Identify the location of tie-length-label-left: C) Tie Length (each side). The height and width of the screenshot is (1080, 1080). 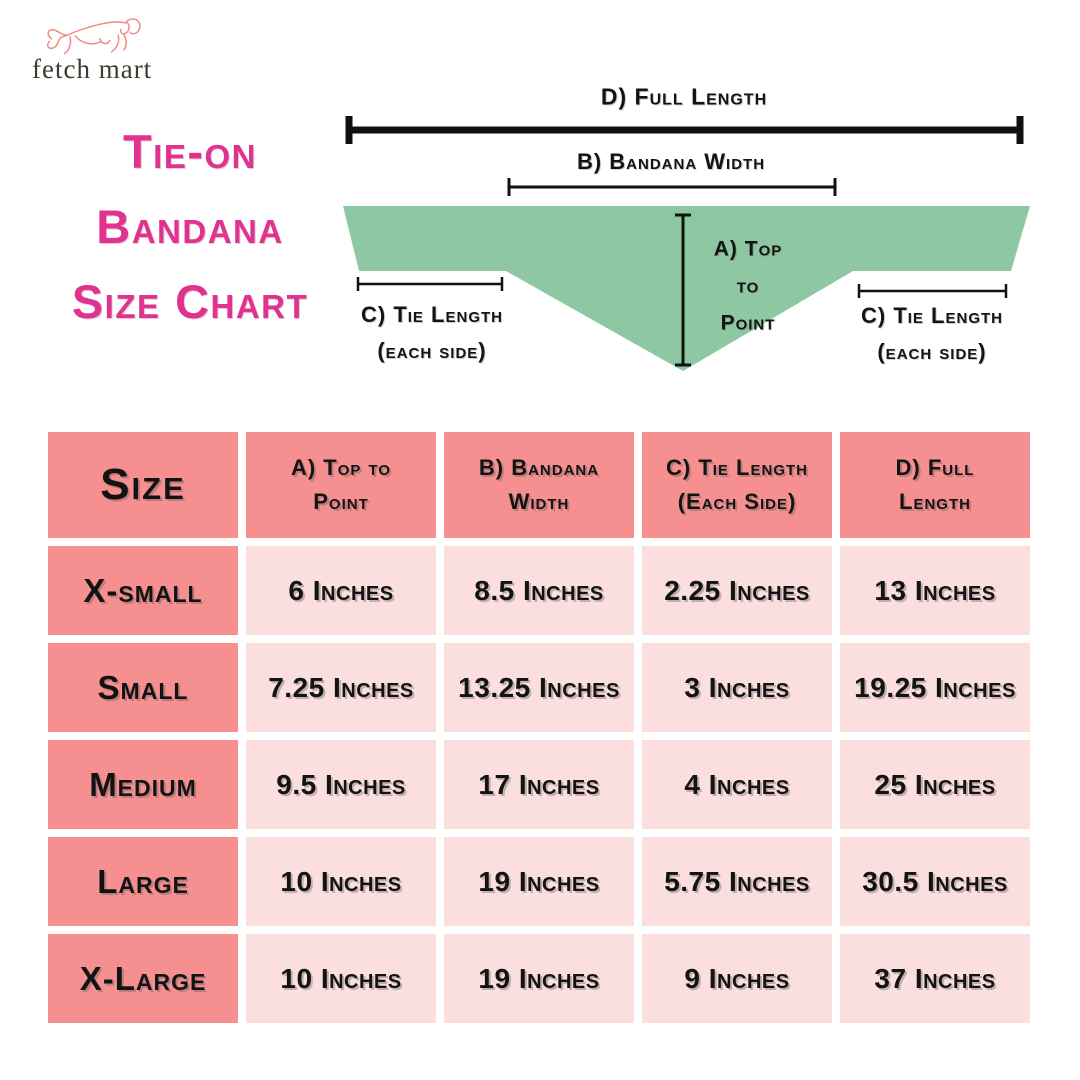
(432, 333).